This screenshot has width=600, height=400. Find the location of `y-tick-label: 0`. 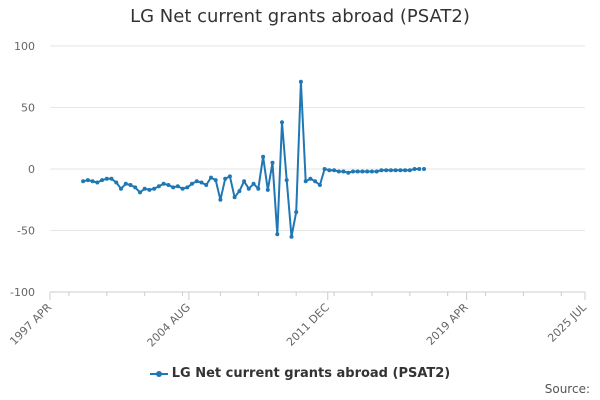

y-tick-label: 0 is located at coordinates (31, 169).